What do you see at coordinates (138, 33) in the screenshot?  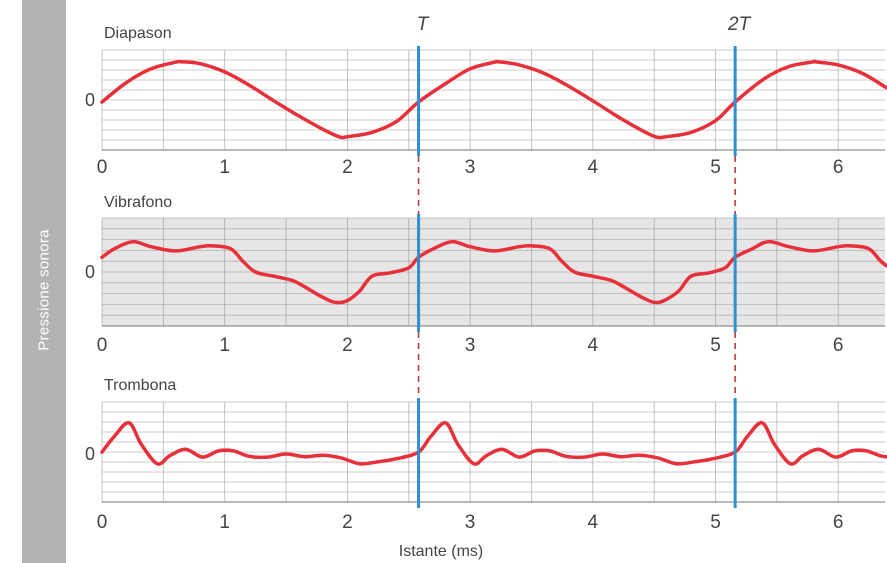 I see `panel-title: Diapason` at bounding box center [138, 33].